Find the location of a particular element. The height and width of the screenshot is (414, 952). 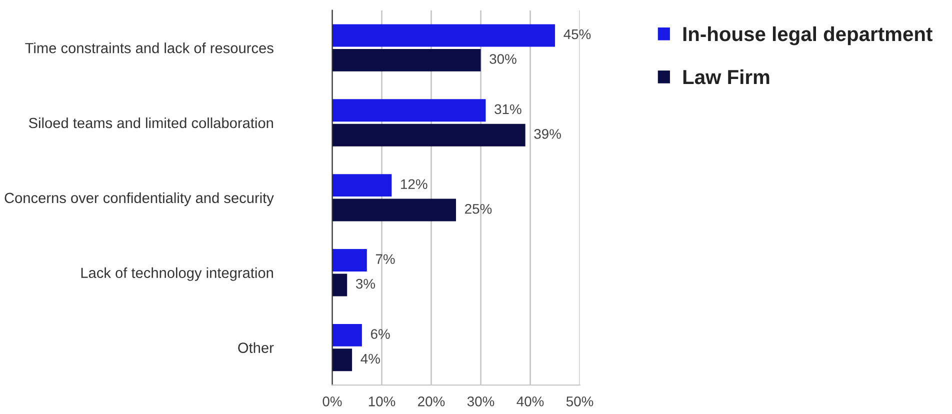

x-tick-label: 20% is located at coordinates (431, 401).